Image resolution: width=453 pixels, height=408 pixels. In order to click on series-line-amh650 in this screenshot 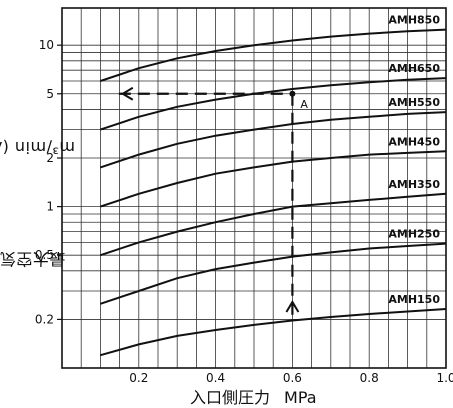, I will do `click(273, 104)`.